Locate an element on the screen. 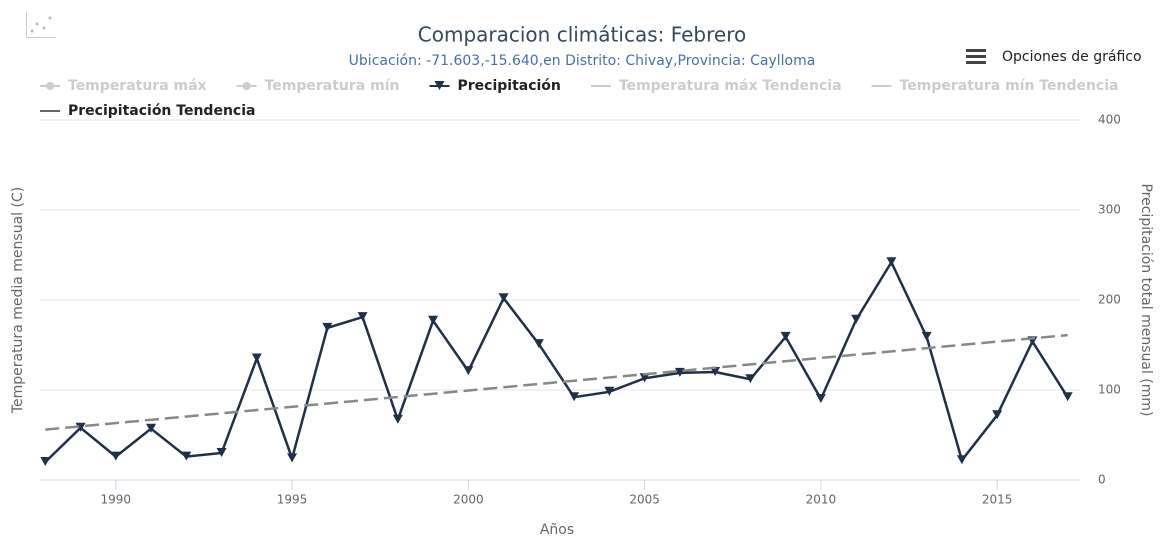  y-axis-title: Temperatura media mensual (C) is located at coordinates (18, 300).